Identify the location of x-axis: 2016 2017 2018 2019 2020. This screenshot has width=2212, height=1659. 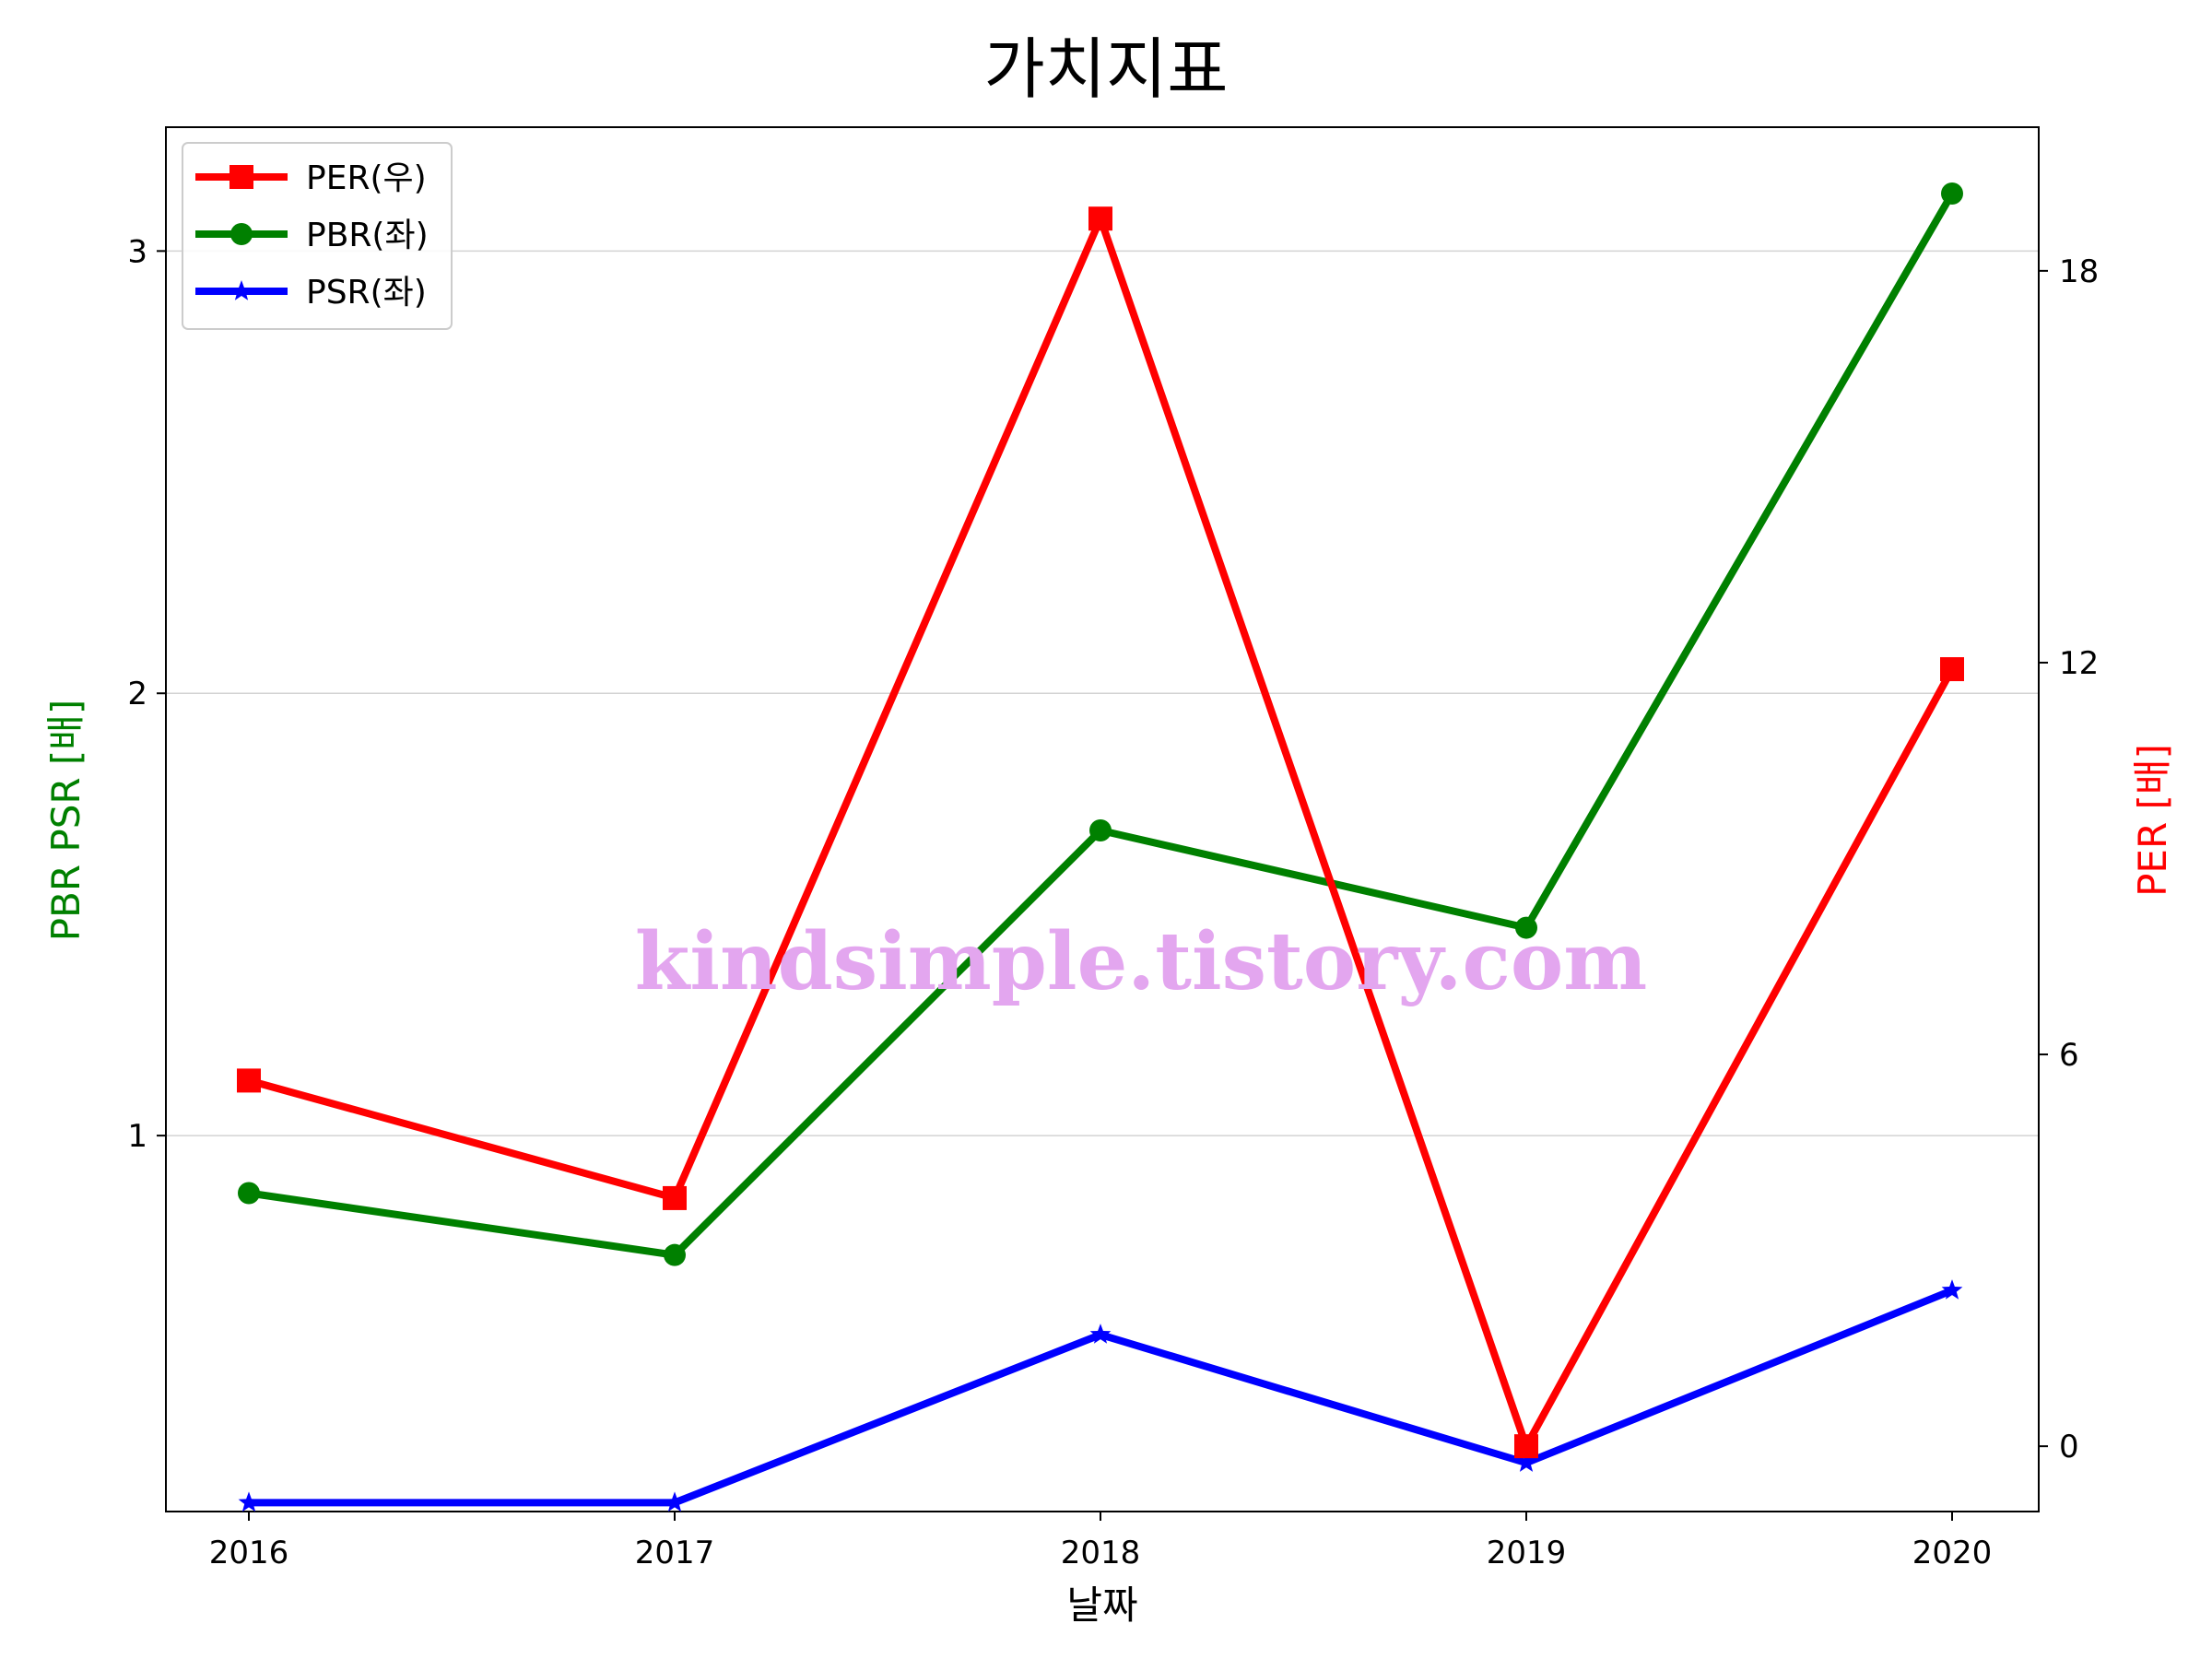
(1101, 1541).